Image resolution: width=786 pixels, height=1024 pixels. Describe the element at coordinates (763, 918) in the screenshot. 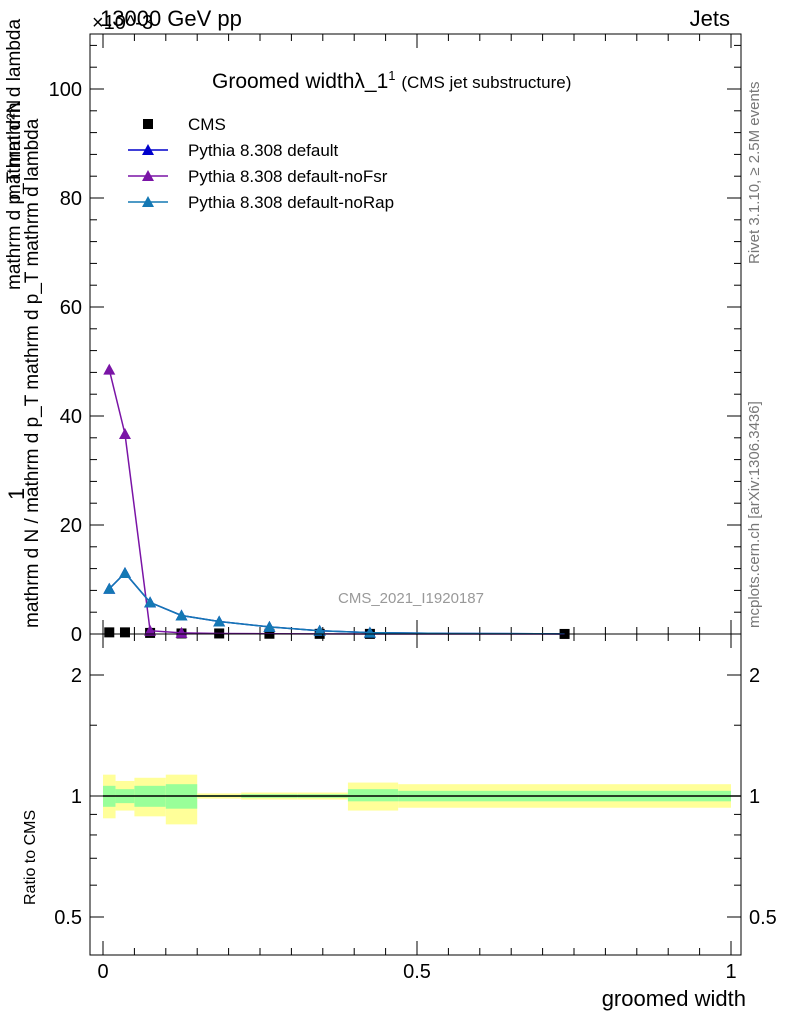

I see `ratio-y-tick-label-right: 0.5` at that location.